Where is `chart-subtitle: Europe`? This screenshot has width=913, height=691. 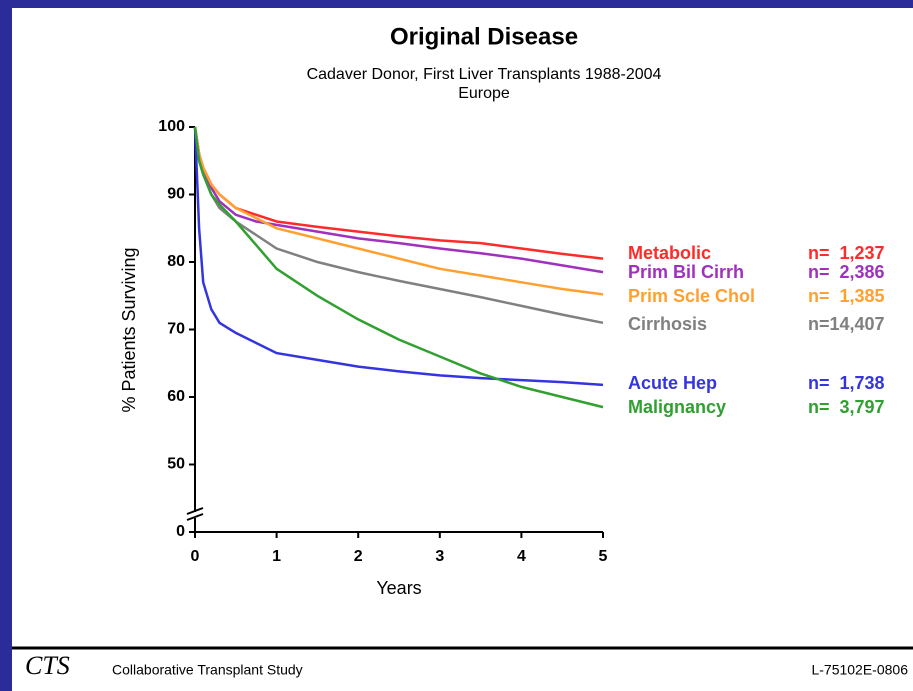 chart-subtitle: Europe is located at coordinates (484, 93).